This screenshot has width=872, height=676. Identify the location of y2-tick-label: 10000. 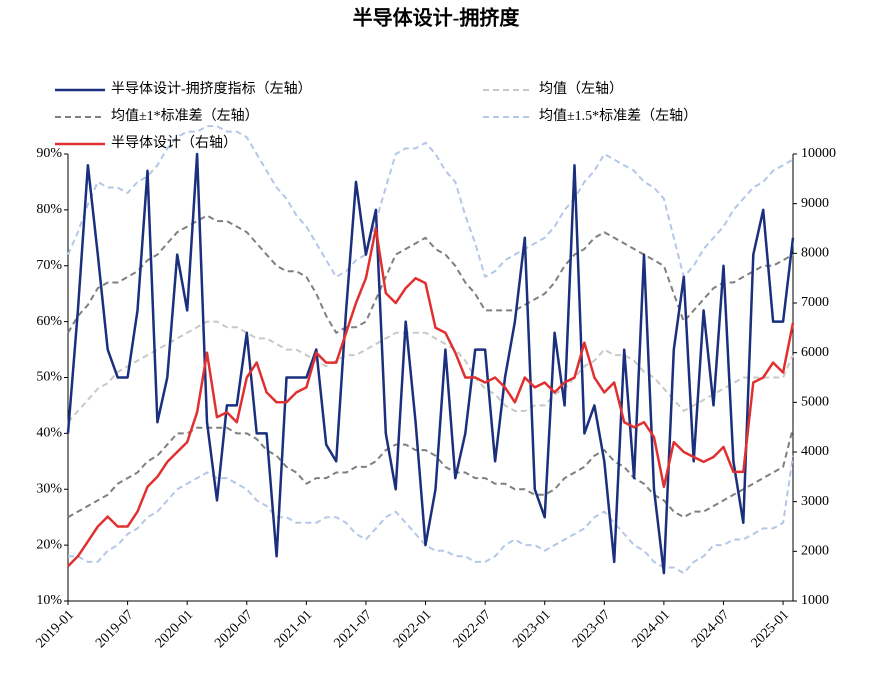
(818, 153).